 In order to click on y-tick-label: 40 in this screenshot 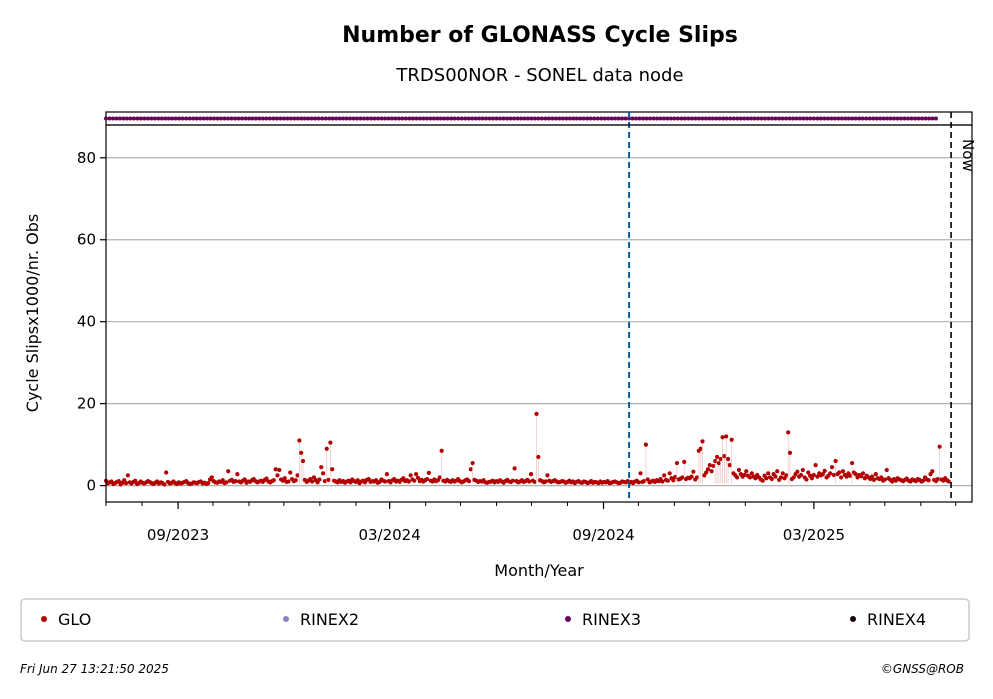, I will do `click(86, 322)`.